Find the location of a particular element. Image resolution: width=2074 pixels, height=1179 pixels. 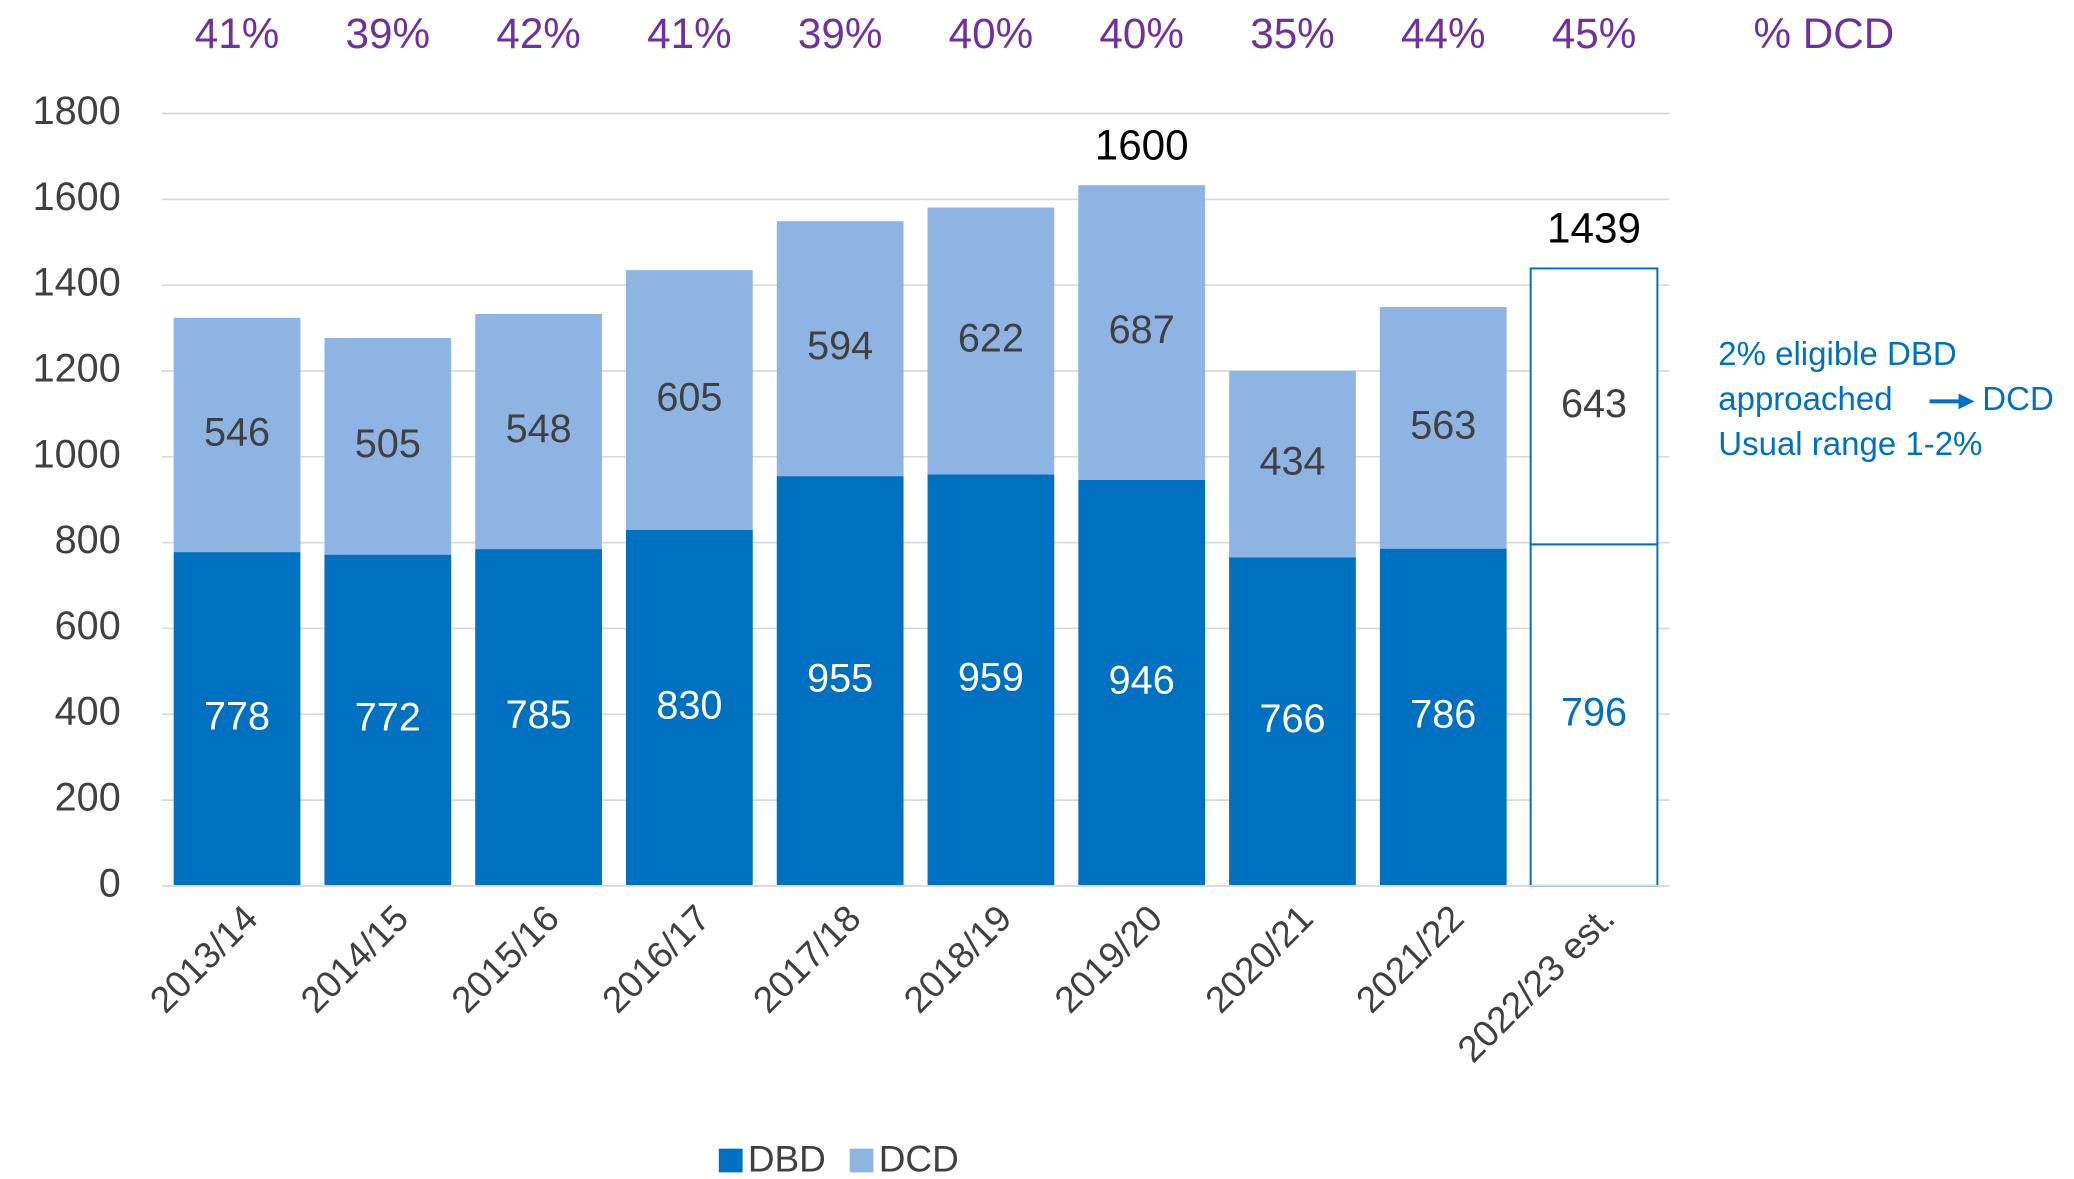

legend-label: DCD is located at coordinates (919, 1159).